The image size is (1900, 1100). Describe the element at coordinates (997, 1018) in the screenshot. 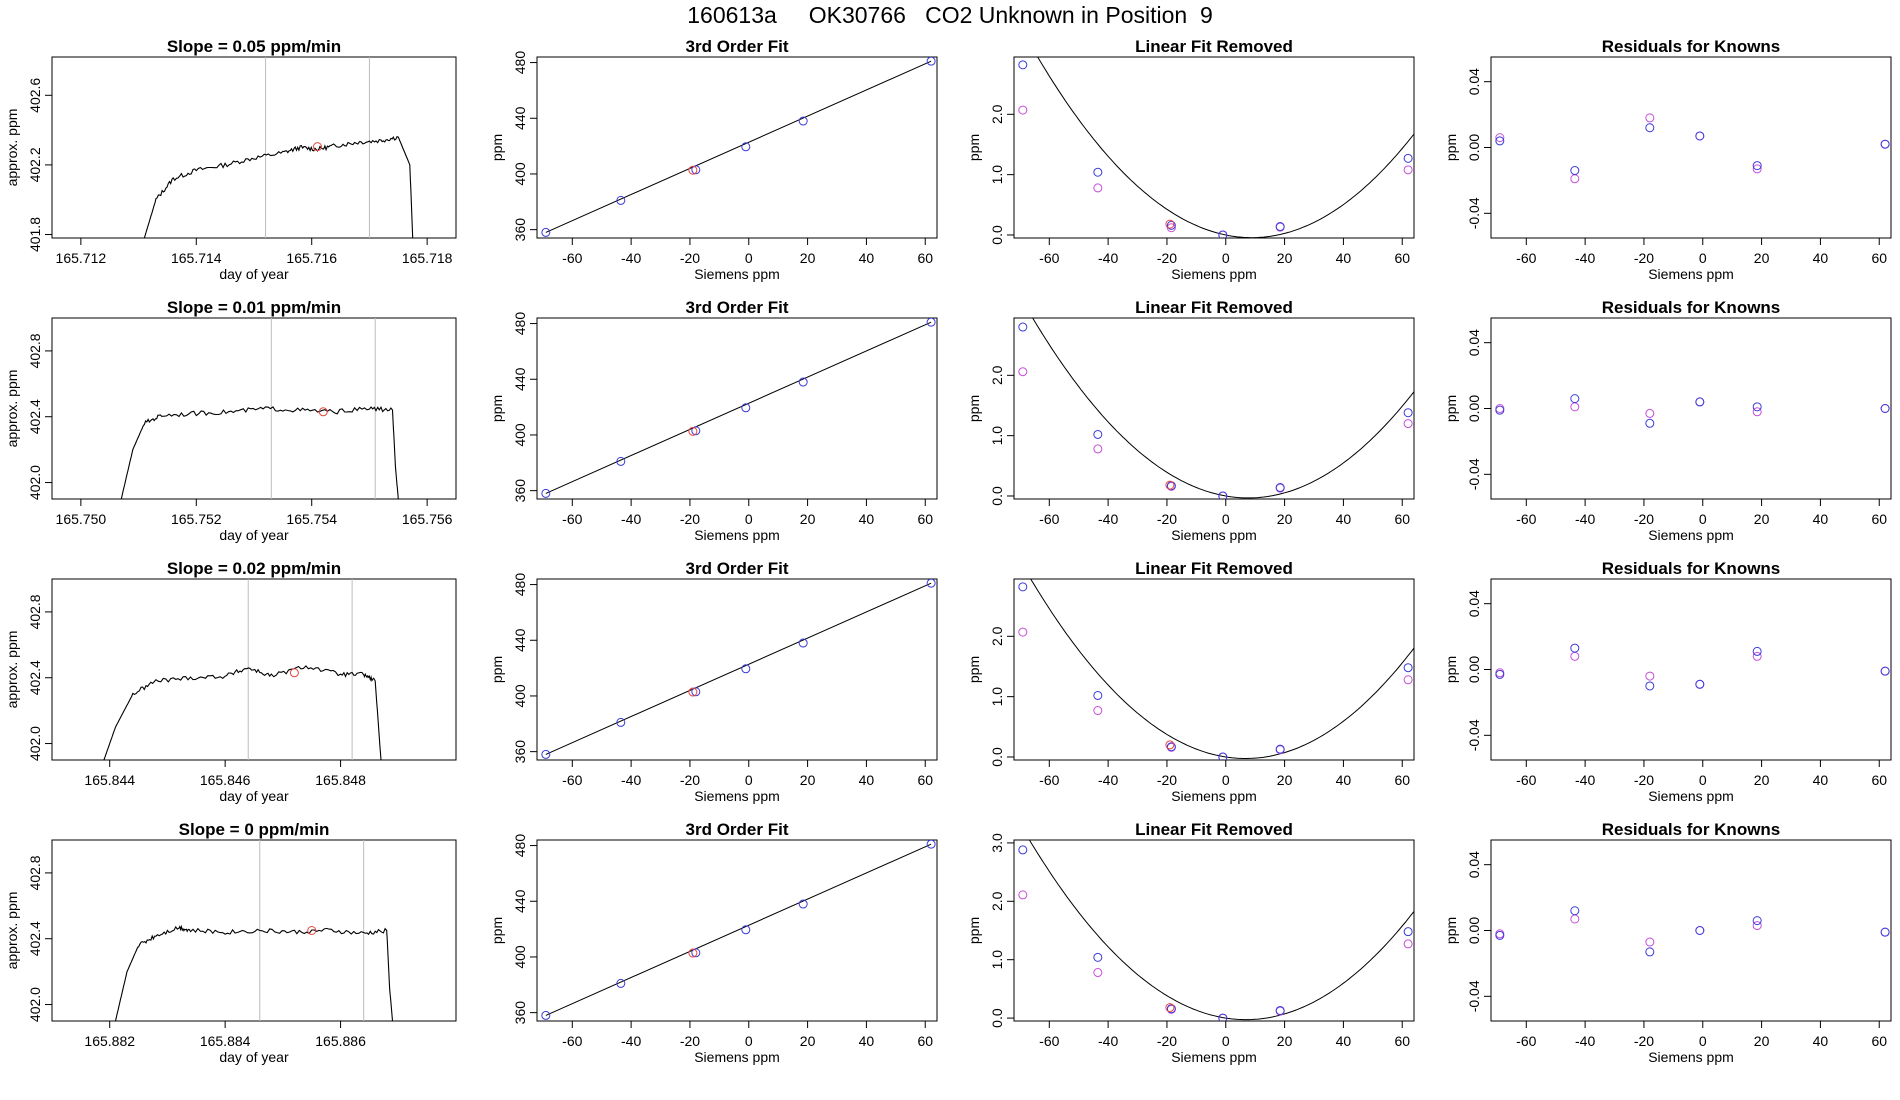

I see `y-tick-label: 0.0` at that location.